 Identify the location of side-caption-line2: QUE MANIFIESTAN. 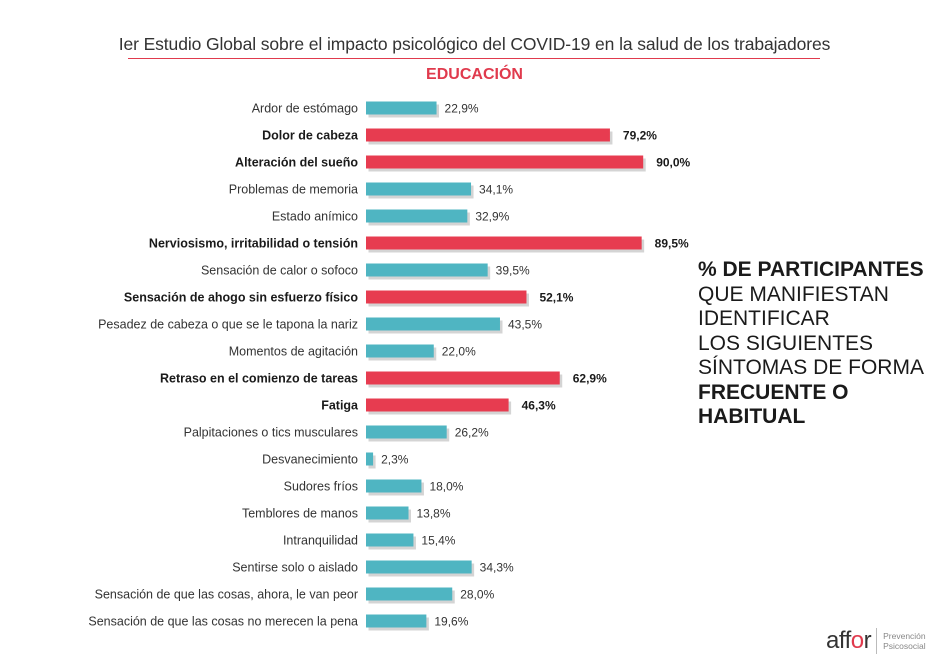
(793, 294).